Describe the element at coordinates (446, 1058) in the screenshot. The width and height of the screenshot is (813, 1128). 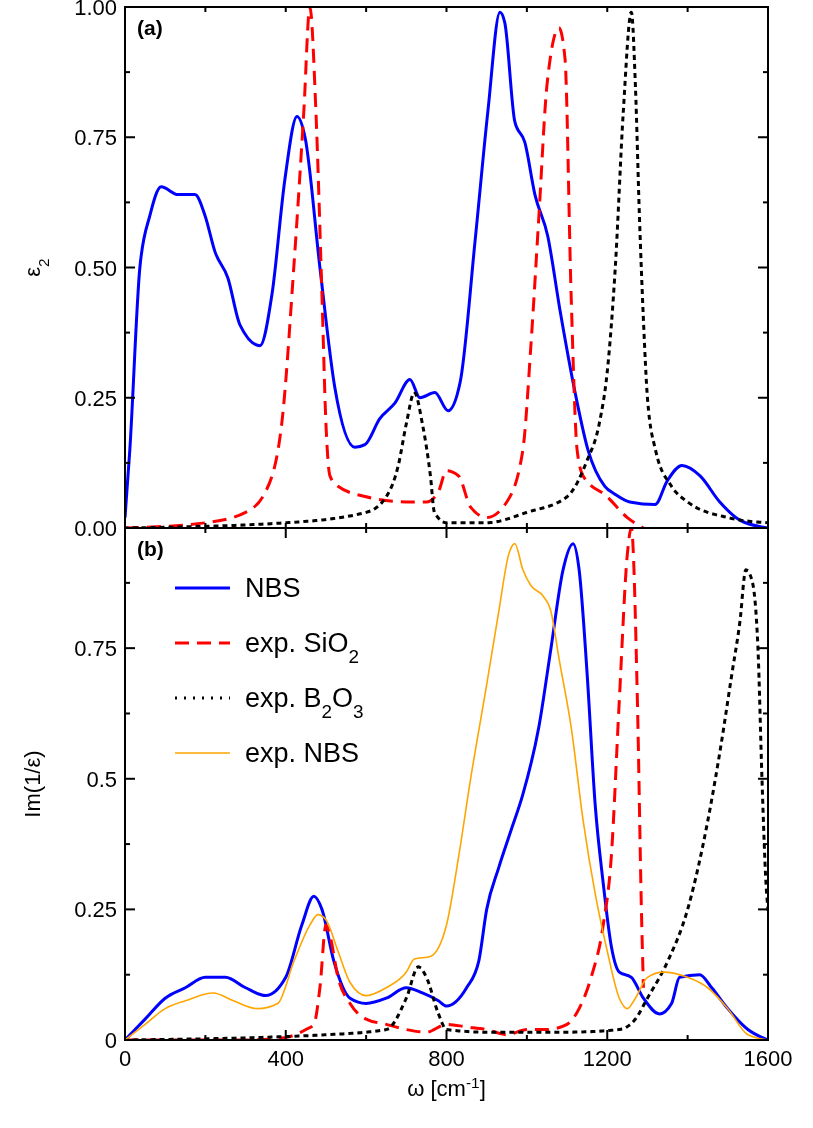
I see `x-tick-label: 800` at that location.